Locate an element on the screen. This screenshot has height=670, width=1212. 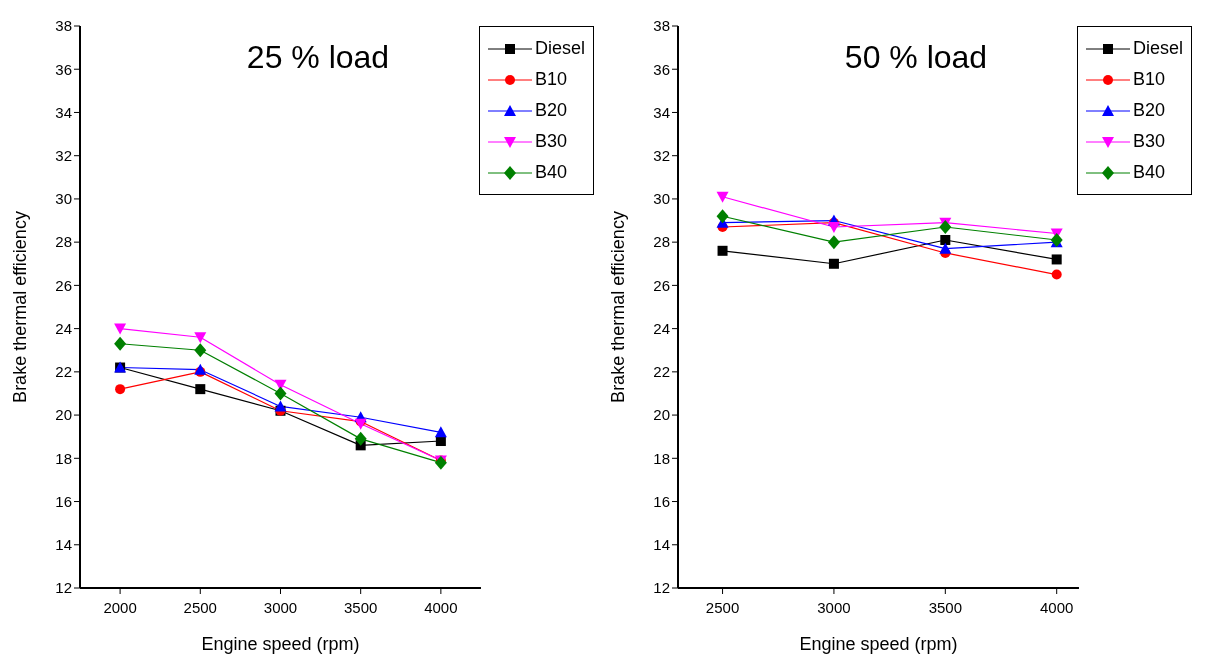
x-tick-label: 2000 is located at coordinates (120, 607).